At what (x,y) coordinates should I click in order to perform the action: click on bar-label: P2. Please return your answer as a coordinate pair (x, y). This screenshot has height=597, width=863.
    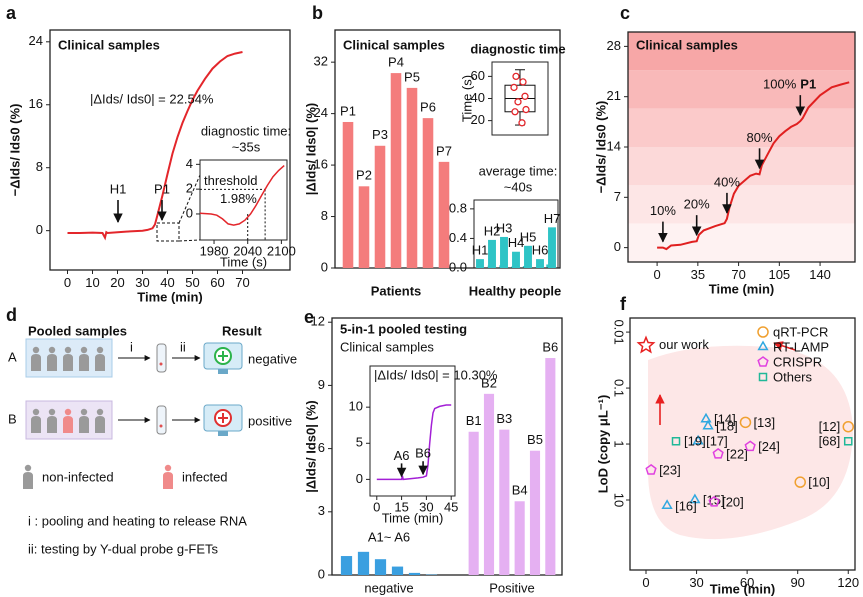
    Looking at the image, I should click on (364, 175).